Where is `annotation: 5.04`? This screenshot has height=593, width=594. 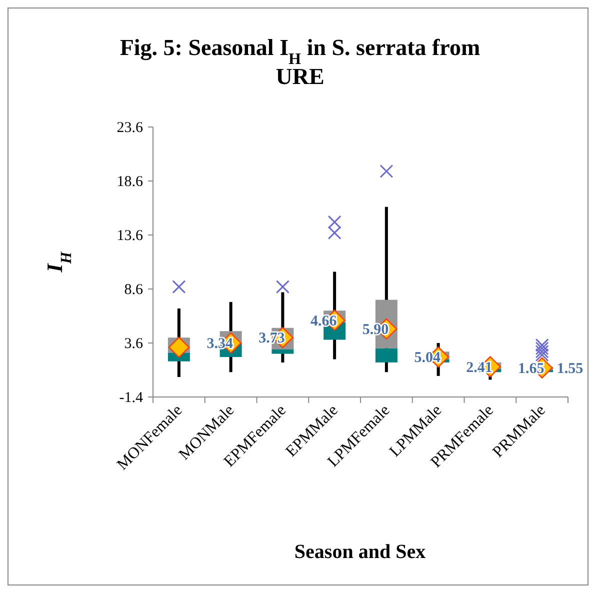 annotation: 5.04 is located at coordinates (427, 358).